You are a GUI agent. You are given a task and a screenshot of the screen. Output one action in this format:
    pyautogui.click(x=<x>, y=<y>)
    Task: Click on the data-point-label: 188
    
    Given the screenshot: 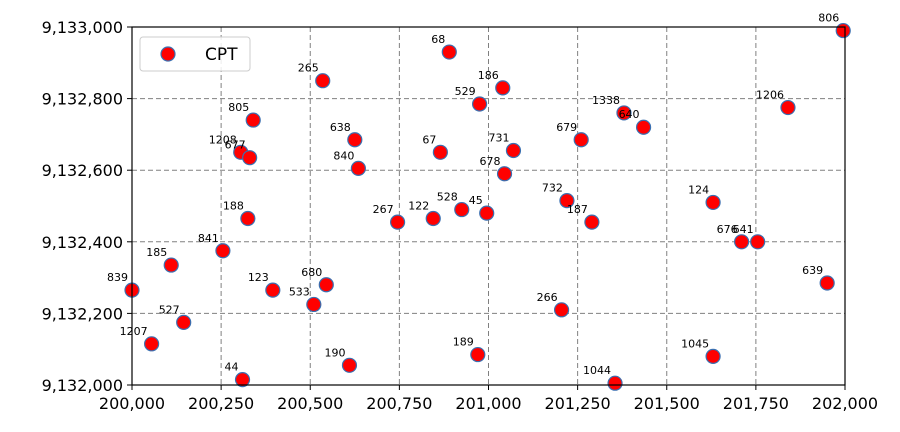 What is the action you would take?
    pyautogui.click(x=233, y=206)
    